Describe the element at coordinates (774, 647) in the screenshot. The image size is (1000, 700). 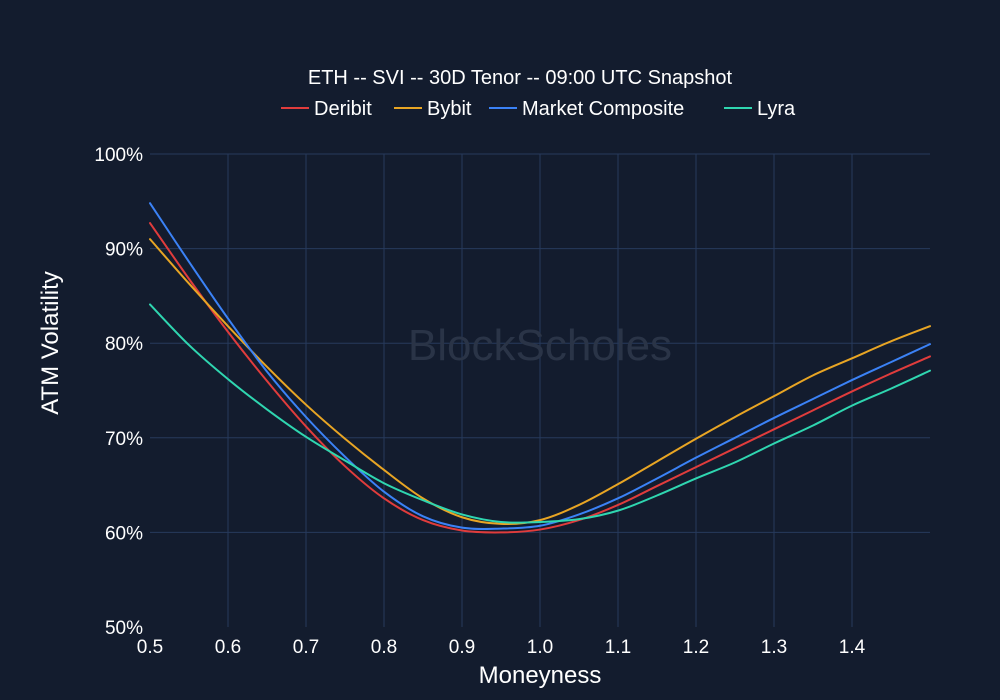
I see `x-tick-label: 1.3` at that location.